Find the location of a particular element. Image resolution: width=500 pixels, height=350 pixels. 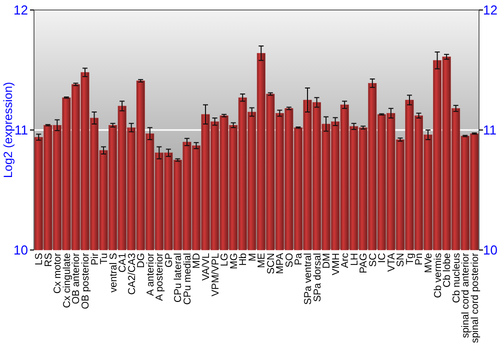

x-tick-label: DM is located at coordinates (327, 261).